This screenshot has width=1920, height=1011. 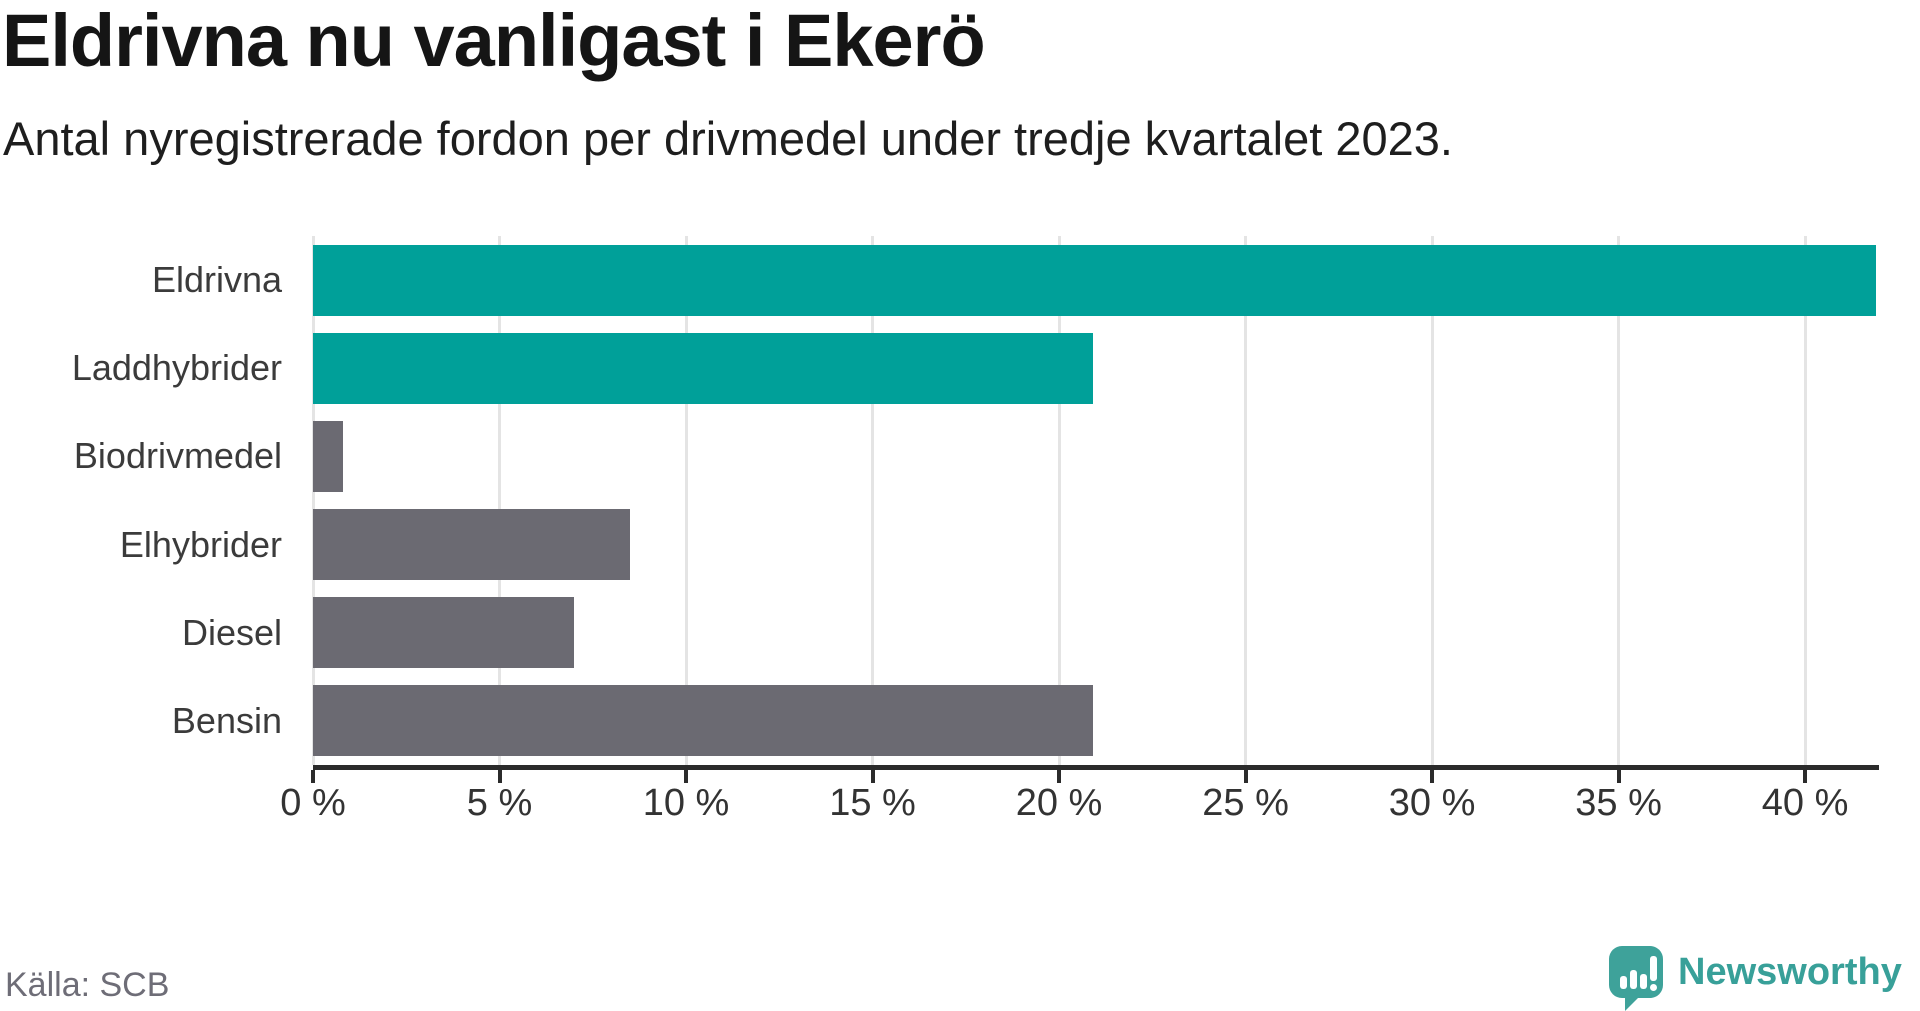 What do you see at coordinates (1432, 803) in the screenshot?
I see `x-tick-label-30: 30 %` at bounding box center [1432, 803].